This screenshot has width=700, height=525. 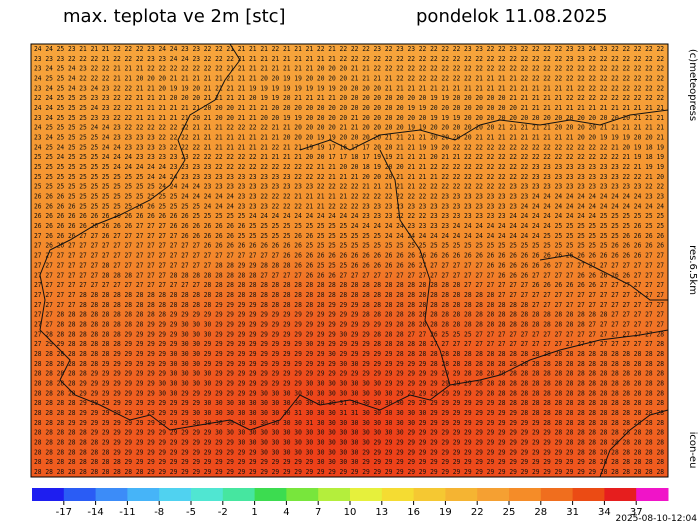 What do you see at coordinates (350, 512) in the screenshot?
I see `colorbar-tick-label: 10` at bounding box center [350, 512].